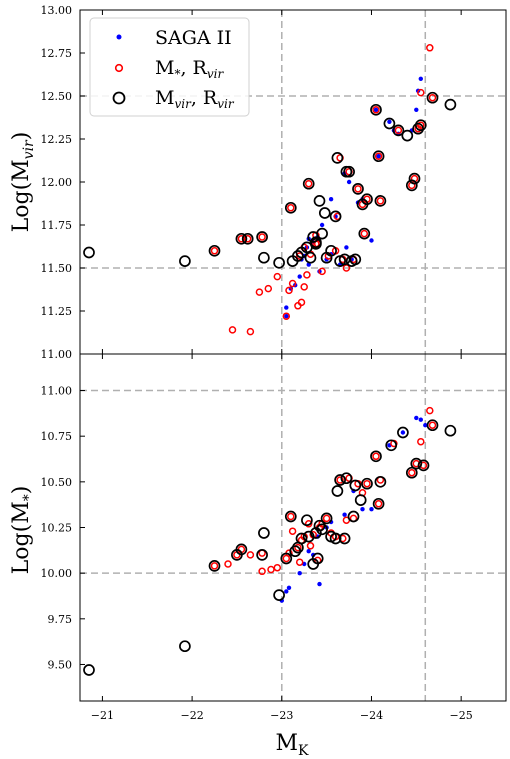 This screenshot has width=510, height=759. I want to click on bottom-y-axis-title-main: Log(M, so click(21, 537).